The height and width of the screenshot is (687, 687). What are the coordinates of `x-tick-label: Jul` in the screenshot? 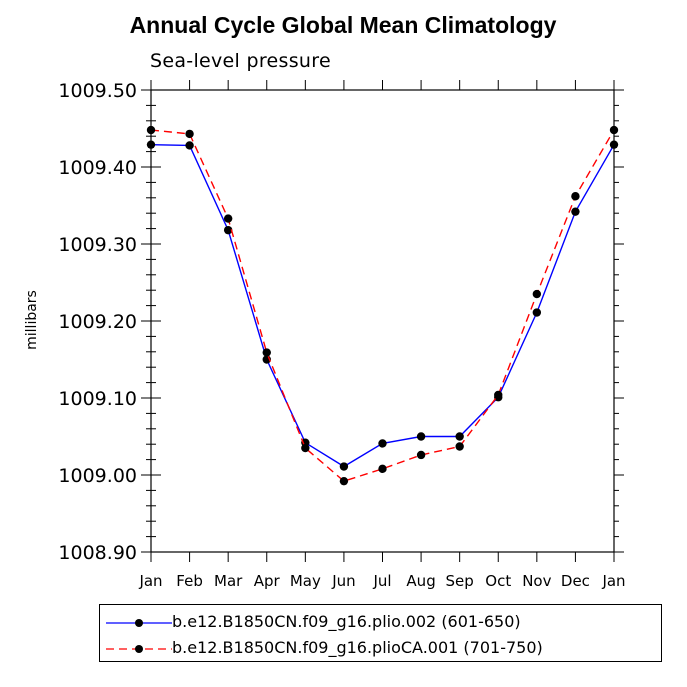 It's located at (381, 581).